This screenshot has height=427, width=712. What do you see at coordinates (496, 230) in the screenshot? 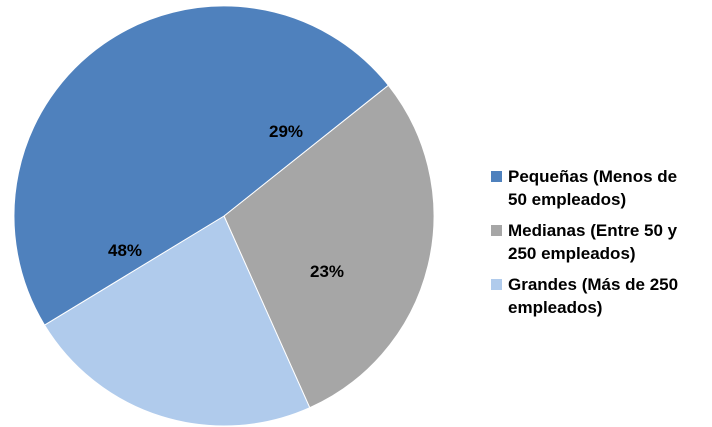
I see `legend-swatch-medianas` at bounding box center [496, 230].